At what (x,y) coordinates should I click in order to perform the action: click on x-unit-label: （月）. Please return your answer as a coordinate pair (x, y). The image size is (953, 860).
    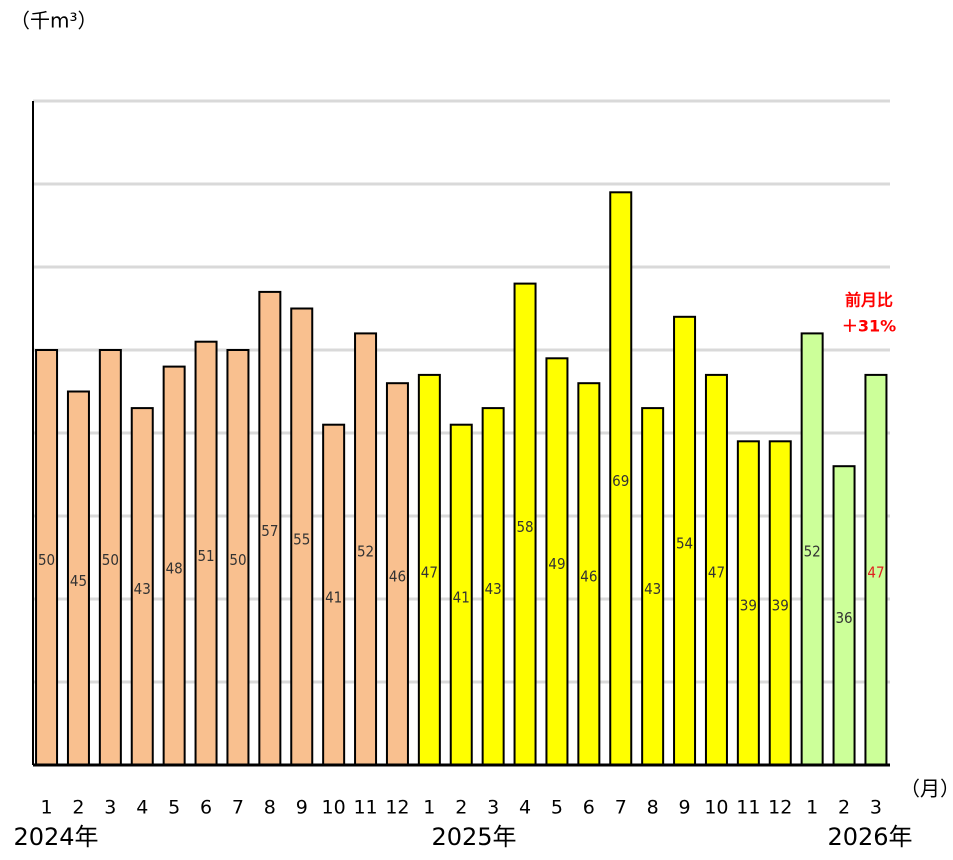
    Looking at the image, I should click on (926, 789).